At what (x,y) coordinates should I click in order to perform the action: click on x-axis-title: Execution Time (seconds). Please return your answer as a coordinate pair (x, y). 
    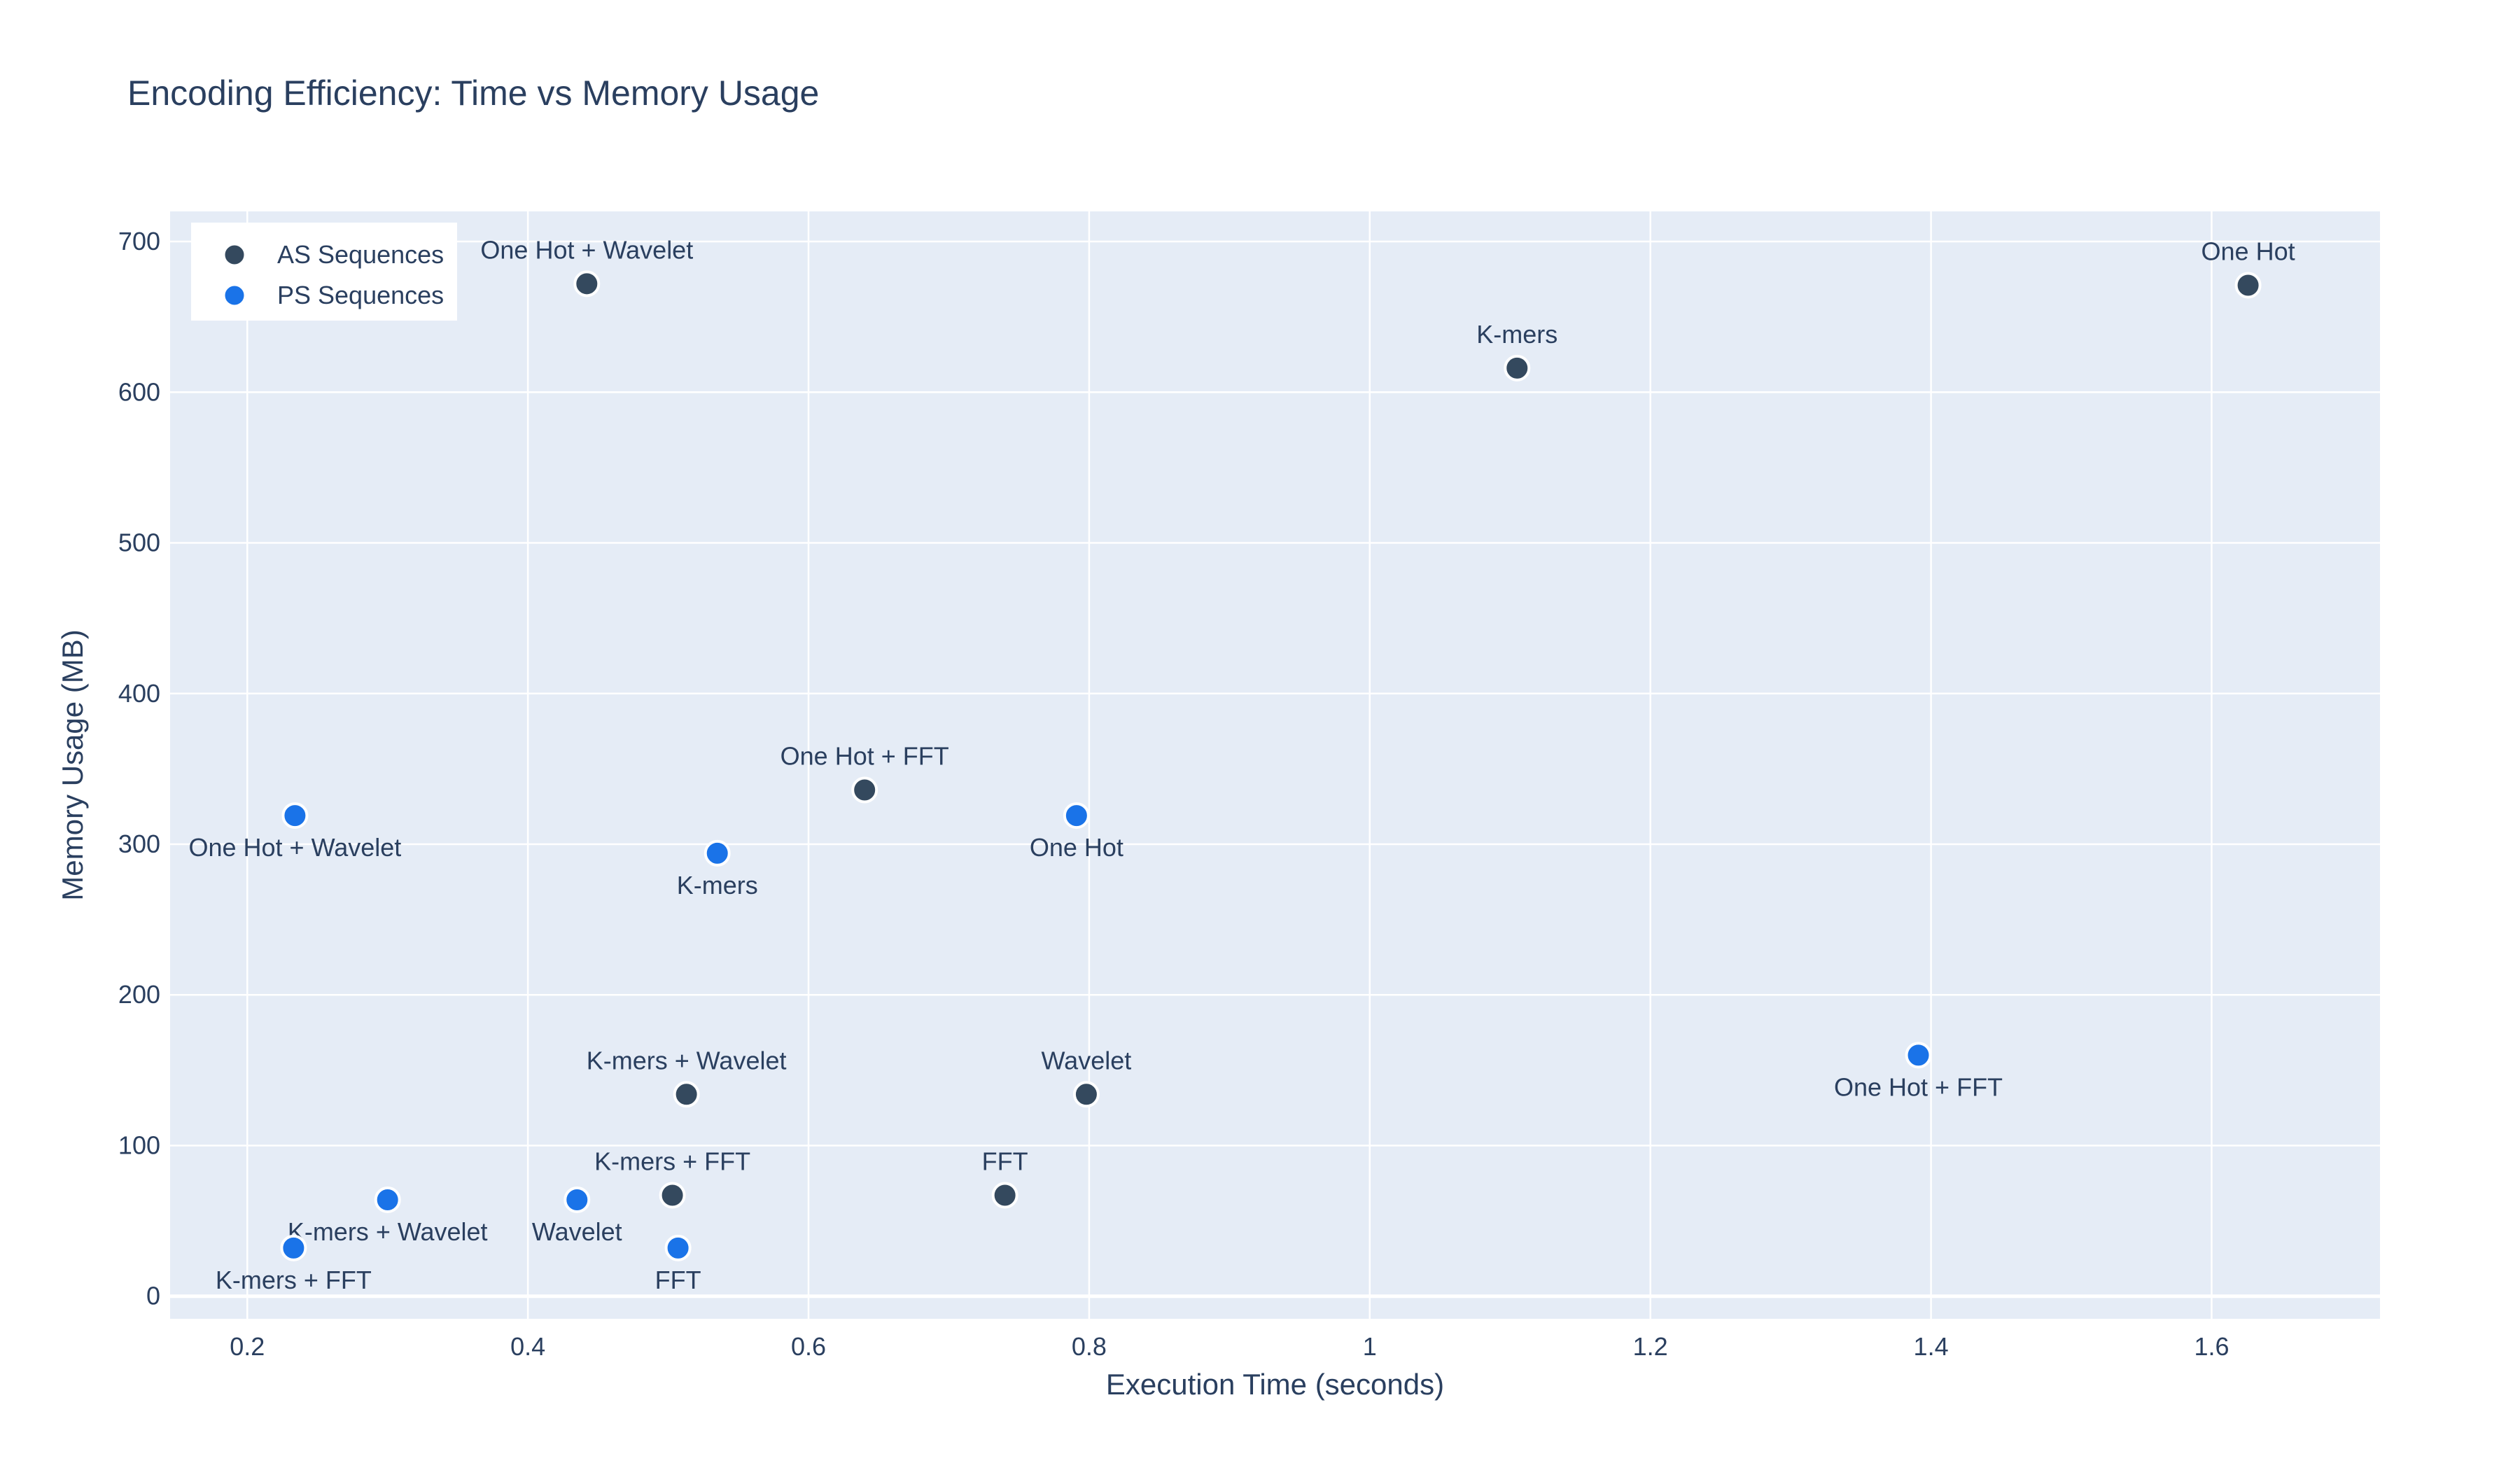
    Looking at the image, I should click on (1275, 1384).